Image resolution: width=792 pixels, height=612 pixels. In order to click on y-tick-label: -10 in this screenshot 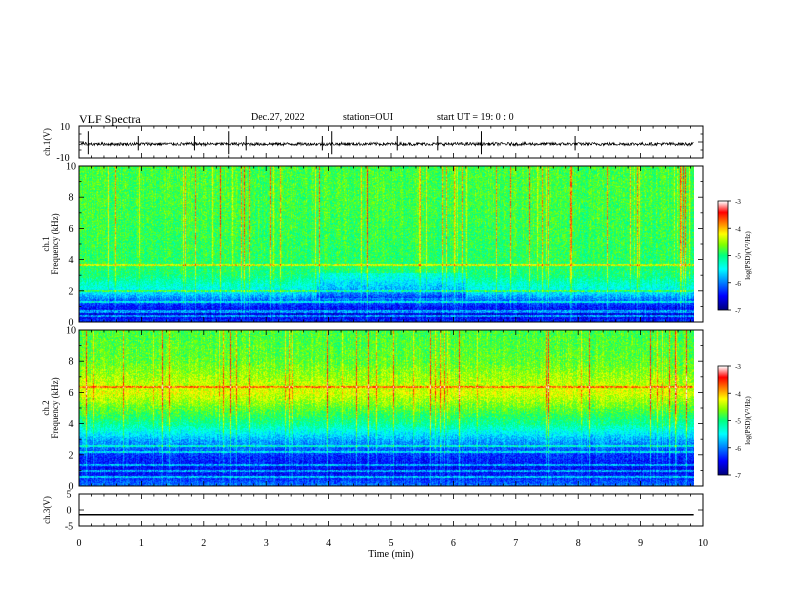, I will do `click(62, 158)`.